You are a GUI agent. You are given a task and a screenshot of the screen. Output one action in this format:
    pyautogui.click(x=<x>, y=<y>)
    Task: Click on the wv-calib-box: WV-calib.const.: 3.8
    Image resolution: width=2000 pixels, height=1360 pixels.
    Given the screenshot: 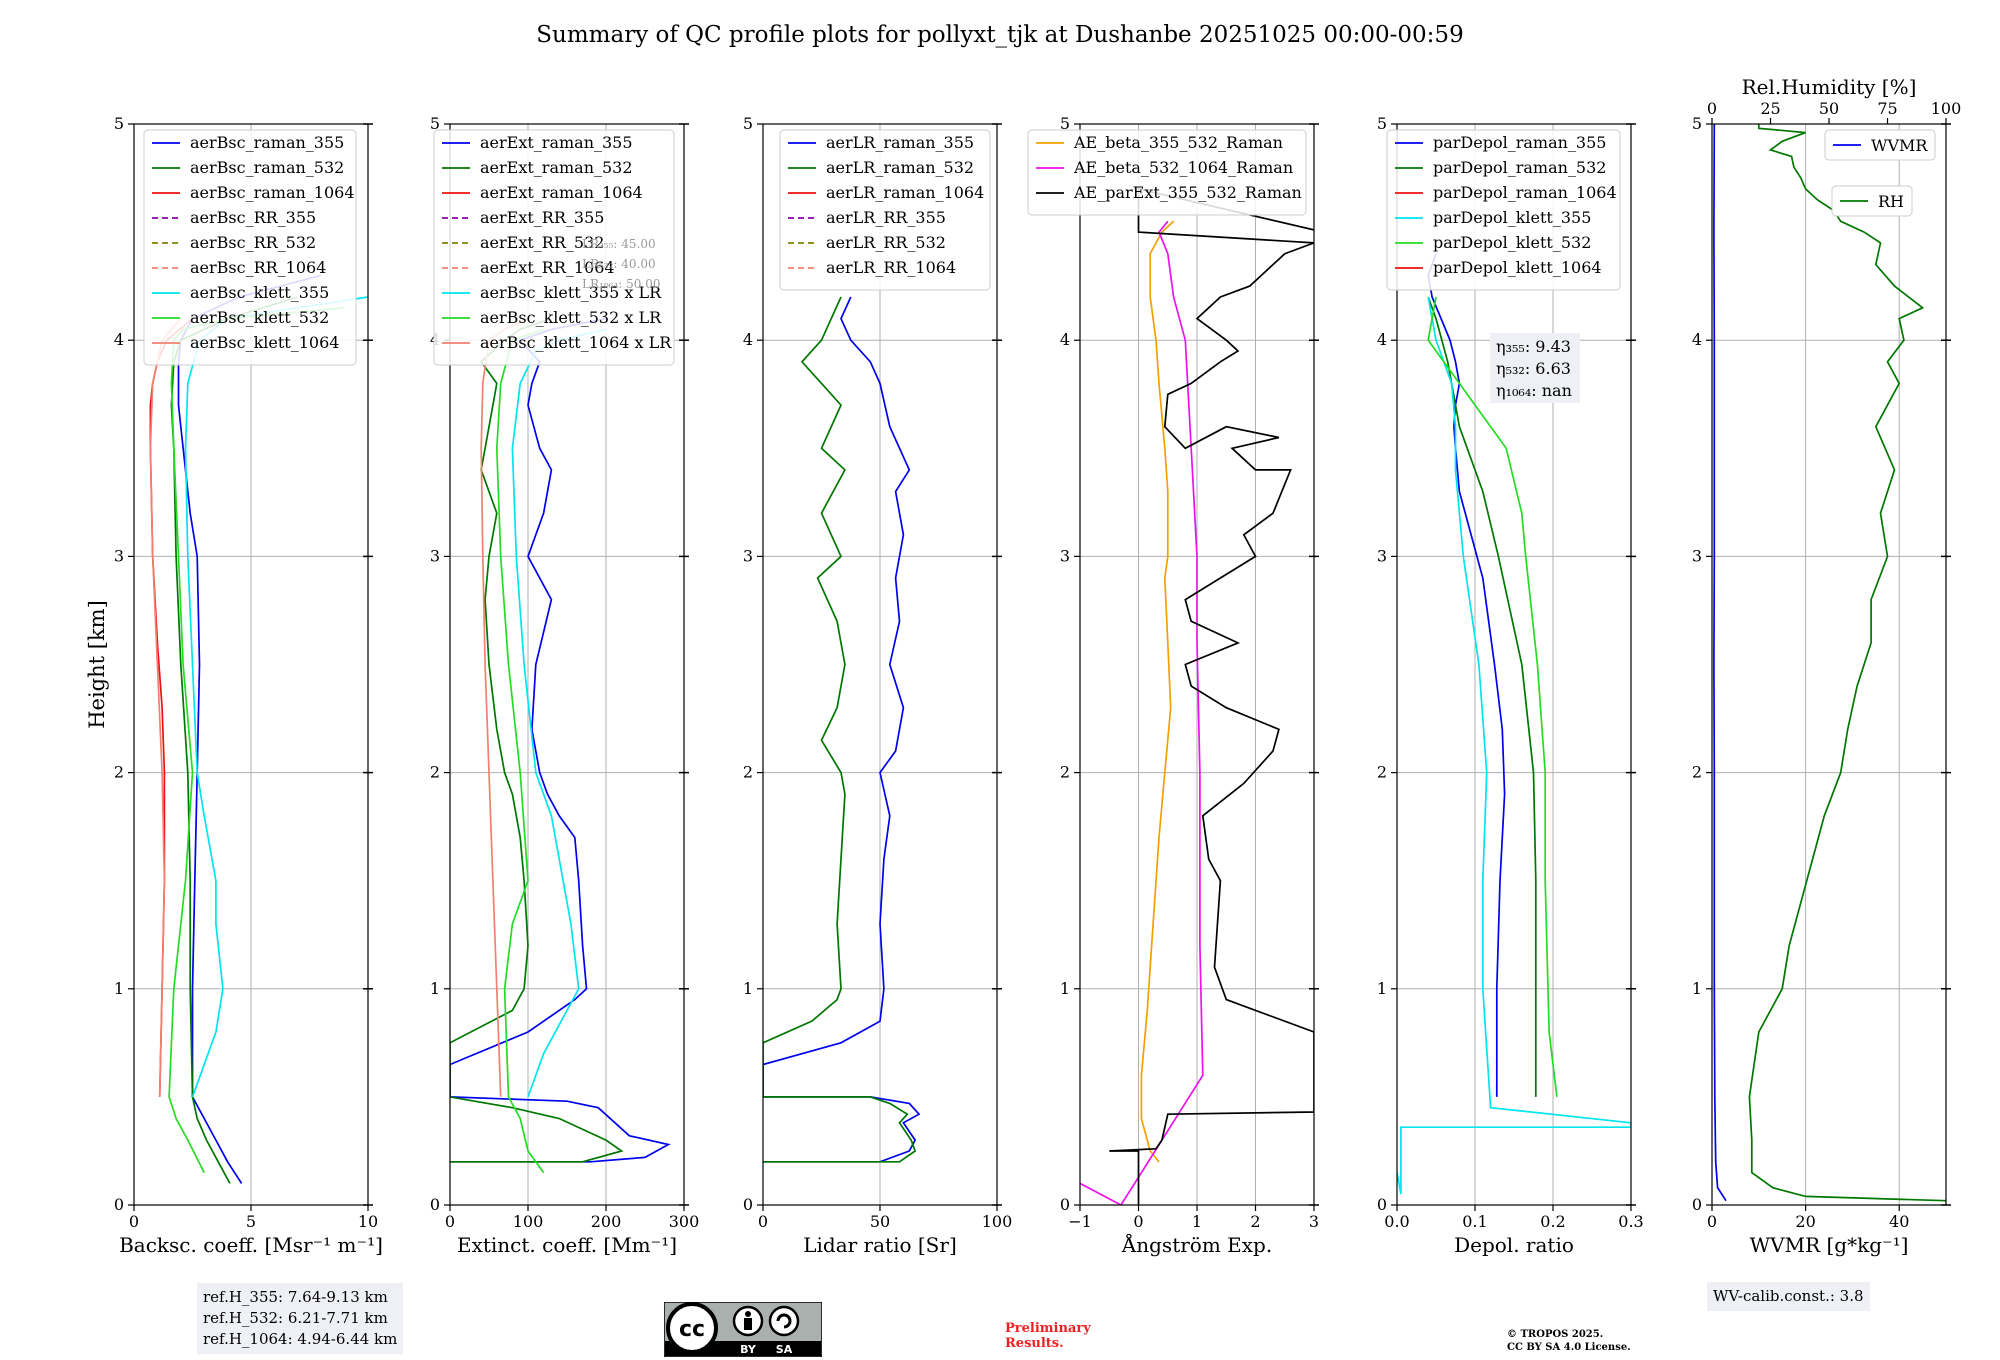 What is the action you would take?
    pyautogui.click(x=1788, y=1296)
    